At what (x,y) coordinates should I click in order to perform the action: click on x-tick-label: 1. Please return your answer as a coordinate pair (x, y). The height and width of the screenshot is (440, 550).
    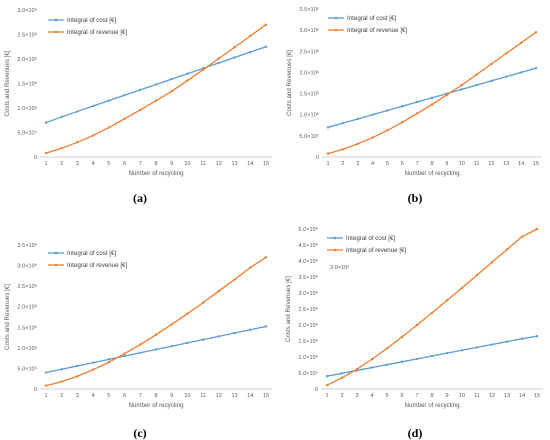
    Looking at the image, I should click on (327, 164).